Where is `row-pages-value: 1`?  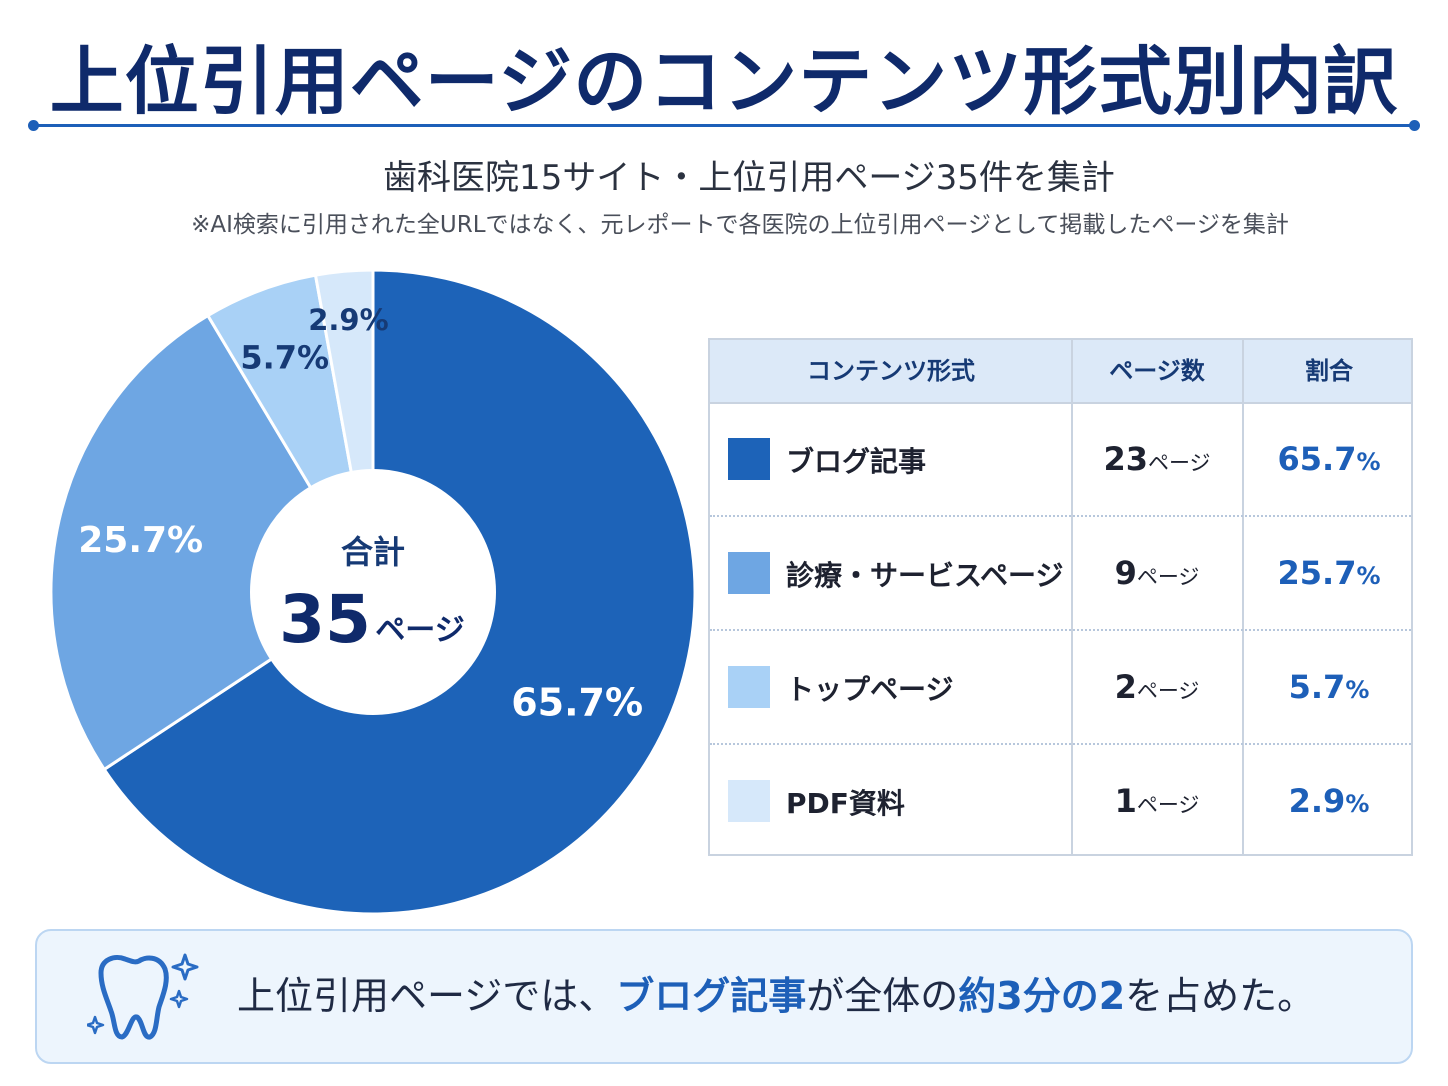
row-pages-value: 1 is located at coordinates (1125, 801).